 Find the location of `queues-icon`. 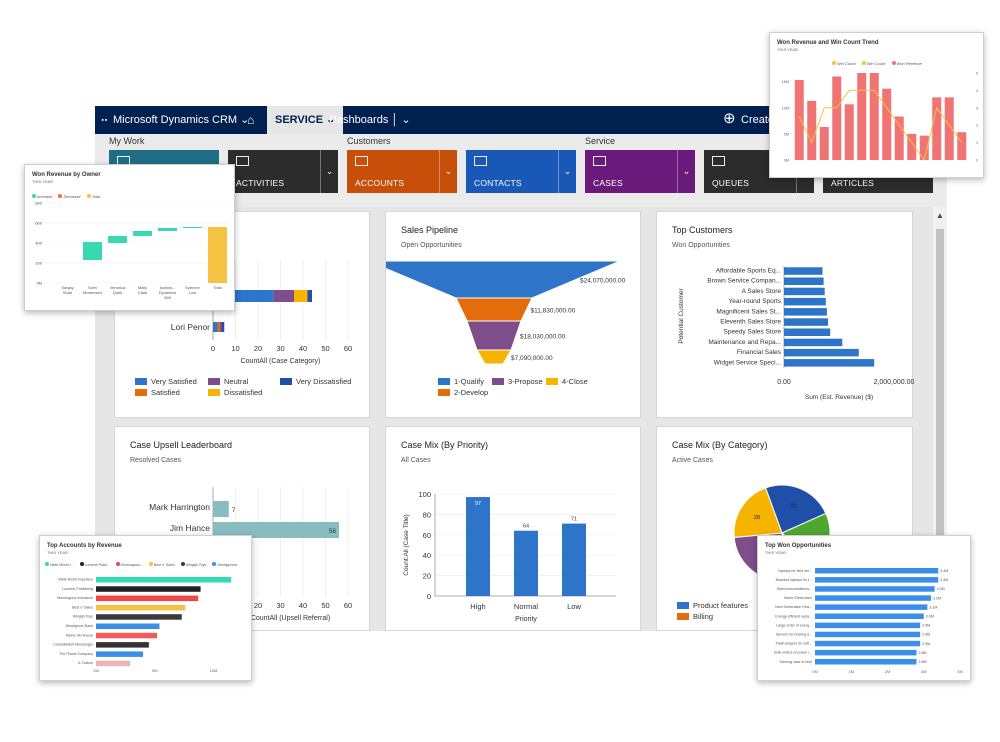

queues-icon is located at coordinates (718, 161).